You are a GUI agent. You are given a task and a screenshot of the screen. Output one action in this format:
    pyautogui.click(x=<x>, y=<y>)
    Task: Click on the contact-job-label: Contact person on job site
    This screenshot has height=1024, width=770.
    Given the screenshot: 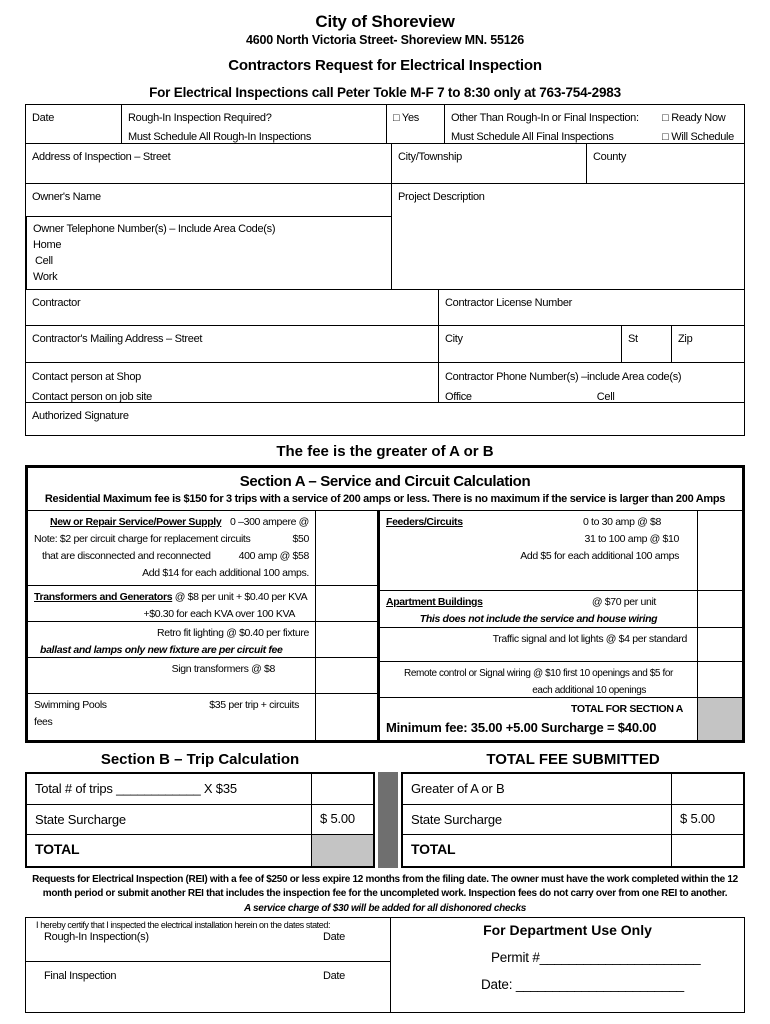 What is the action you would take?
    pyautogui.click(x=92, y=397)
    